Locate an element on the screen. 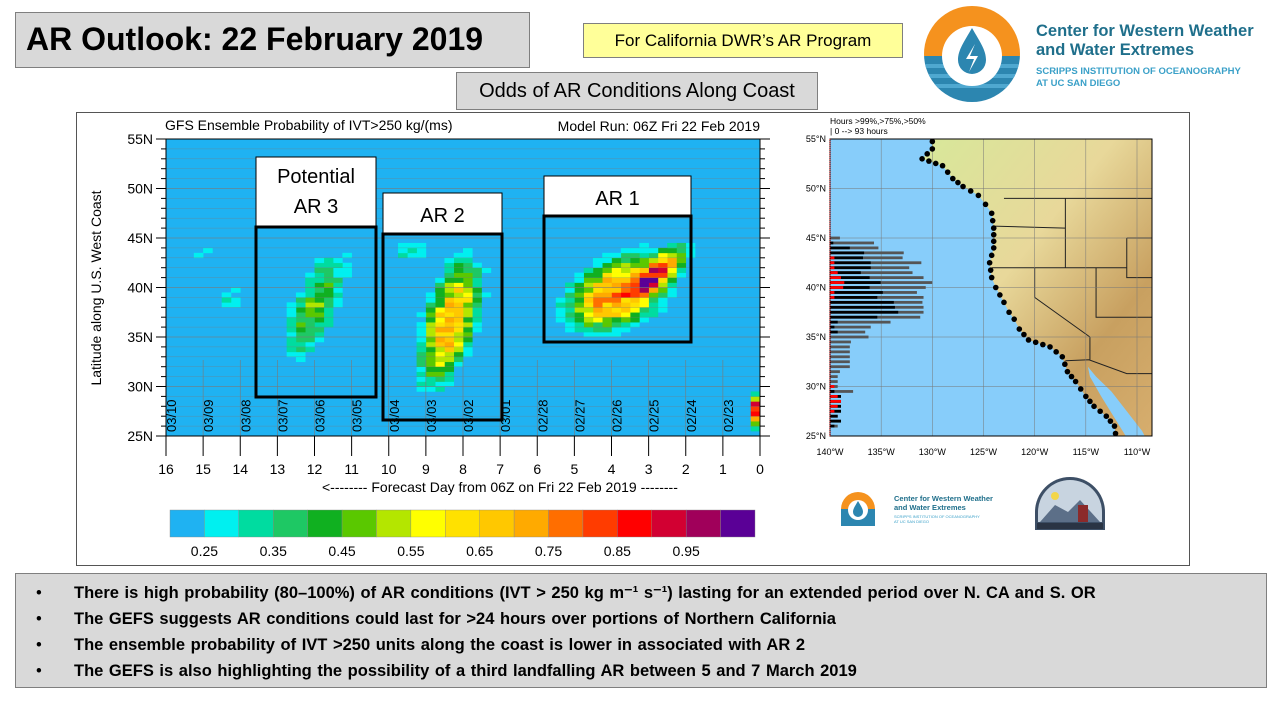 The height and width of the screenshot is (720, 1280). x-tick-label: 6 is located at coordinates (537, 469).